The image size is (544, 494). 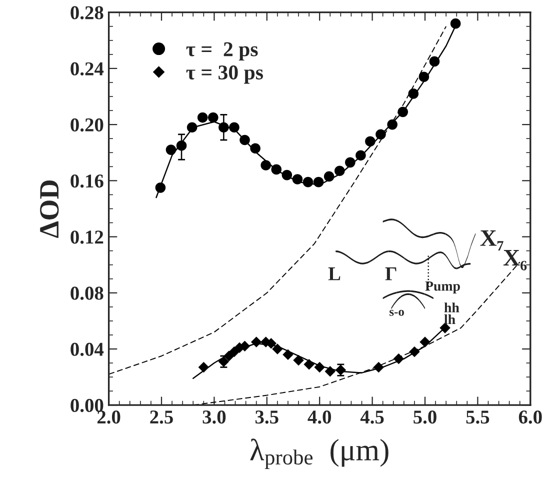 What do you see at coordinates (87, 125) in the screenshot?
I see `y-tick-label: 0.20` at bounding box center [87, 125].